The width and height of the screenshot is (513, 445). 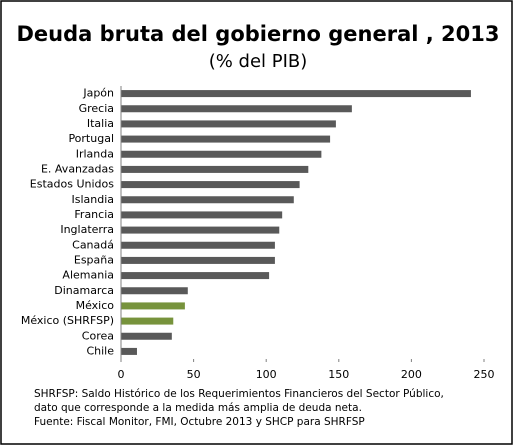 I want to click on y-tick-label: Estados Unidos, so click(x=72, y=184).